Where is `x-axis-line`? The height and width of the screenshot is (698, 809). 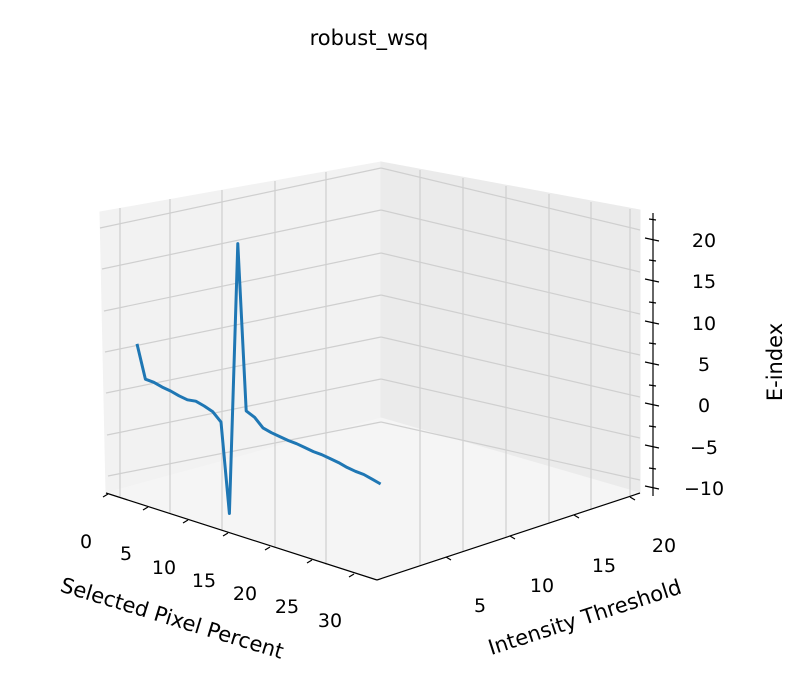
x-axis-line is located at coordinates (241, 536).